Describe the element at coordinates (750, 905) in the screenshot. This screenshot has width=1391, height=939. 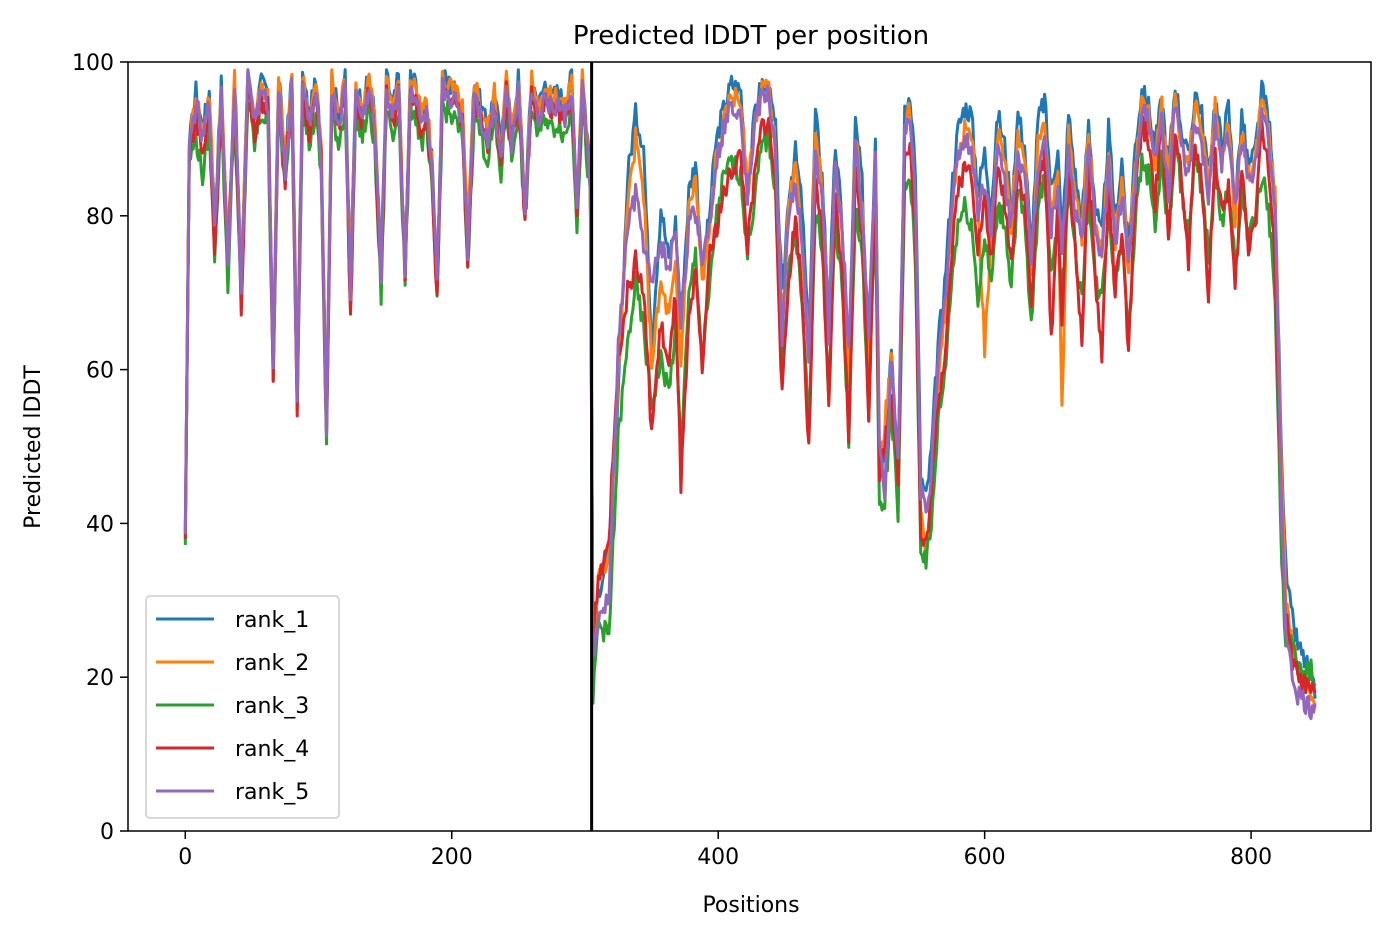
I see `x-axis-label: Positions` at that location.